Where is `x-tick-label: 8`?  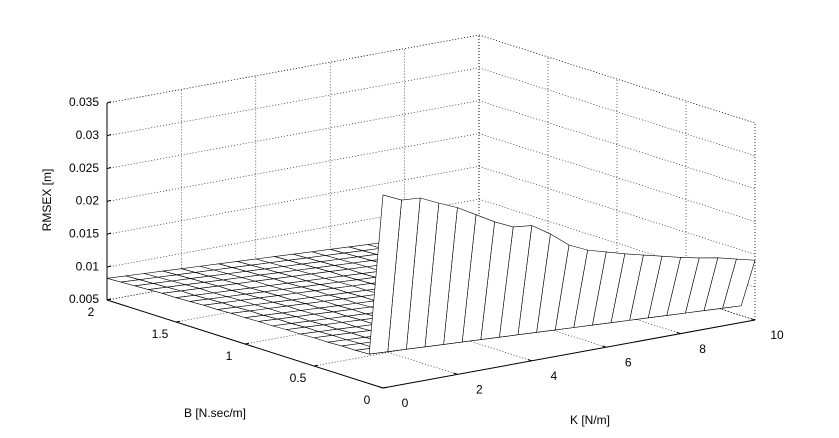 x-tick-label: 8 is located at coordinates (702, 349).